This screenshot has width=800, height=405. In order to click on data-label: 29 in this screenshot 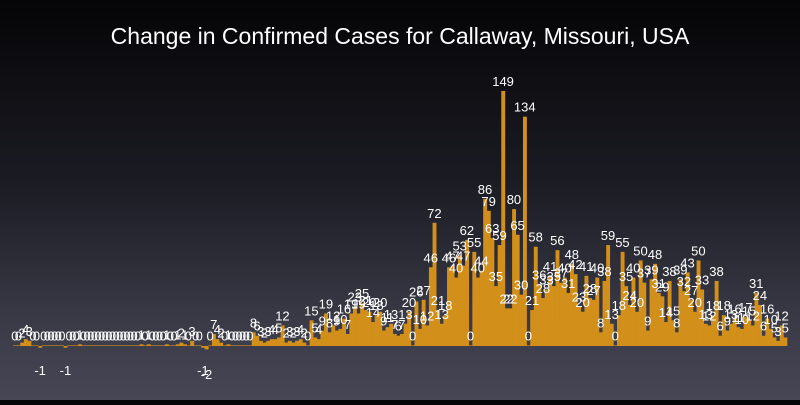, I will do `click(662, 286)`.